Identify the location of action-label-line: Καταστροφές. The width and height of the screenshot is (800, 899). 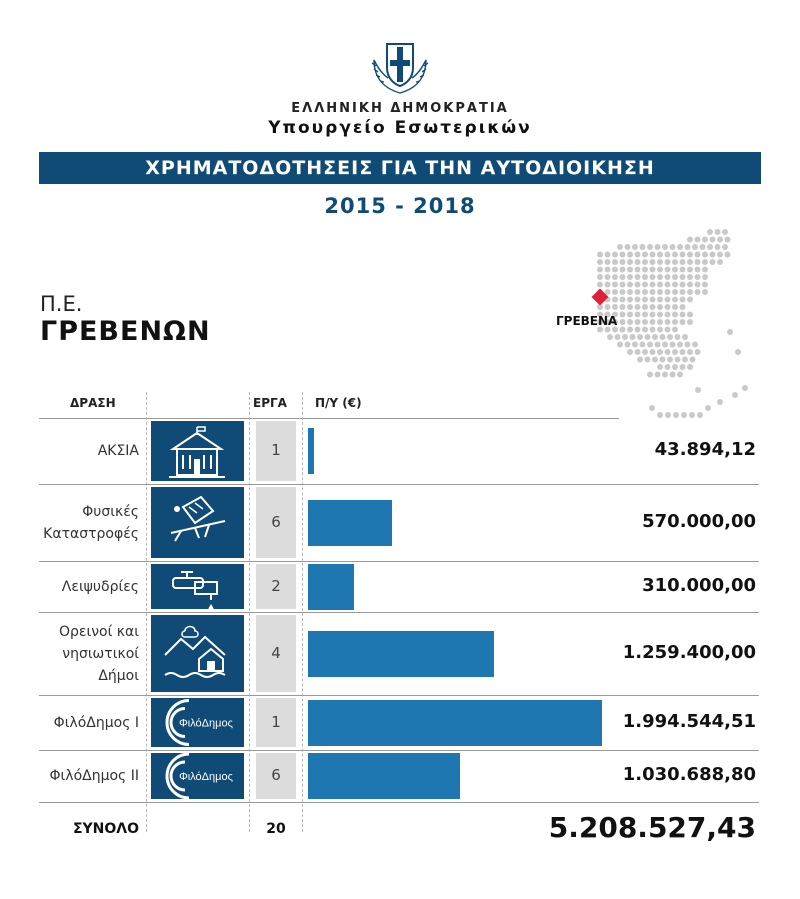
(91, 533).